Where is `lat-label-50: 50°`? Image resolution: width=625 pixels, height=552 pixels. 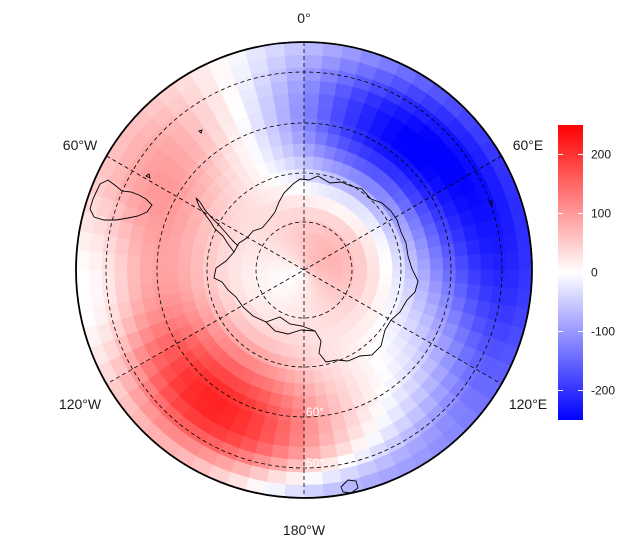
lat-label-50: 50° is located at coordinates (315, 463).